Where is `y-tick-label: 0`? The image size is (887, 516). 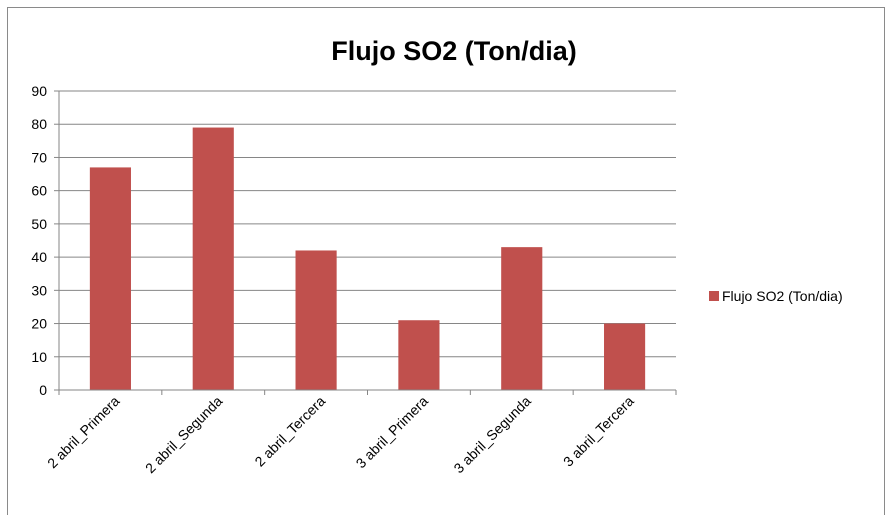 y-tick-label: 0 is located at coordinates (43, 390).